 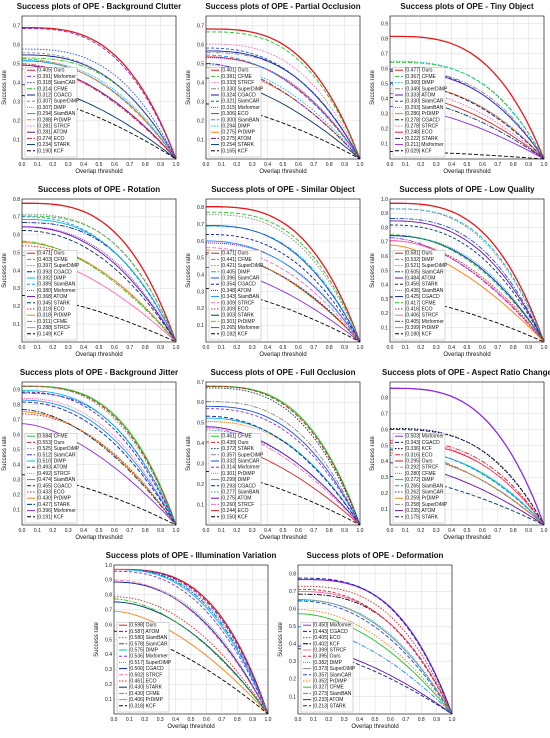 I want to click on legend-entry: [0.405] DiMP, so click(x=236, y=272).